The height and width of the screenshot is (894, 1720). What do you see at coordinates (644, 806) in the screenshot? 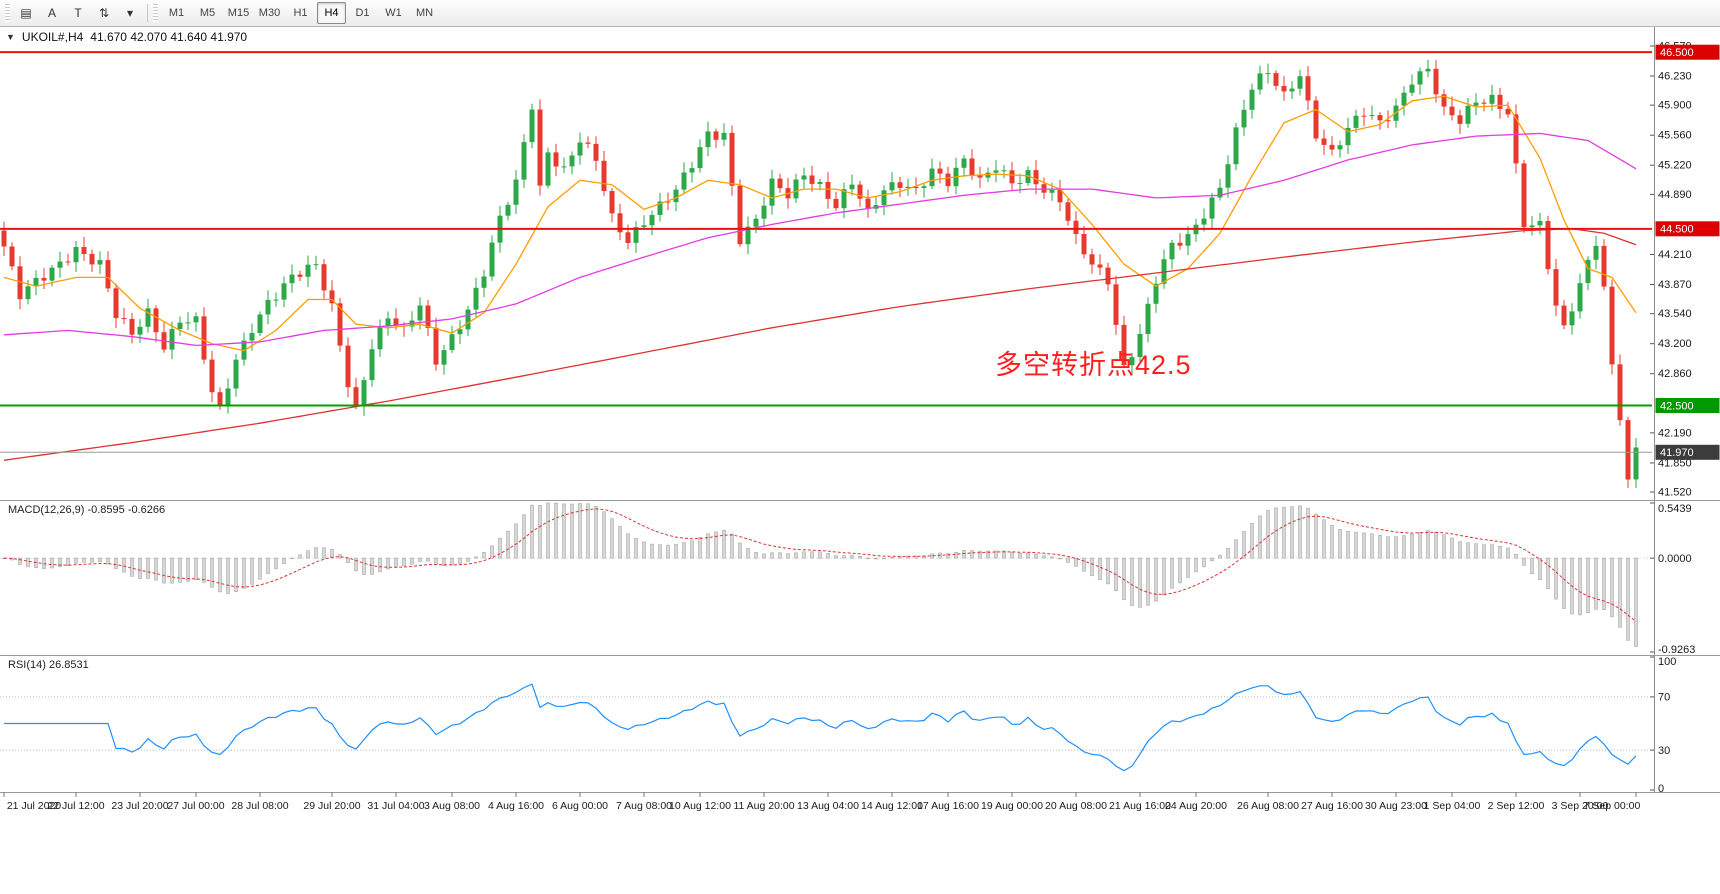
I see `svg-text: 7 Aug 08:00` at bounding box center [644, 806].